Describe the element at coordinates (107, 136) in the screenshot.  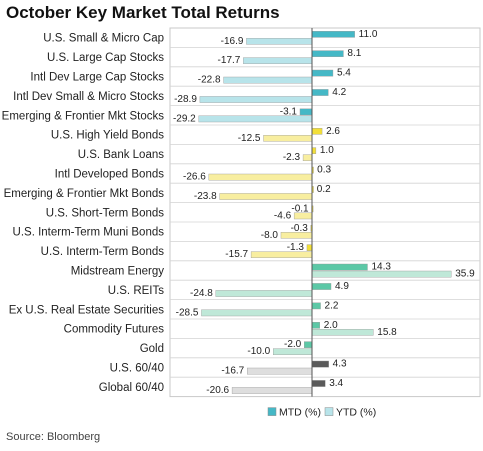
I see `category-label: U.S. High Yield Bonds` at that location.